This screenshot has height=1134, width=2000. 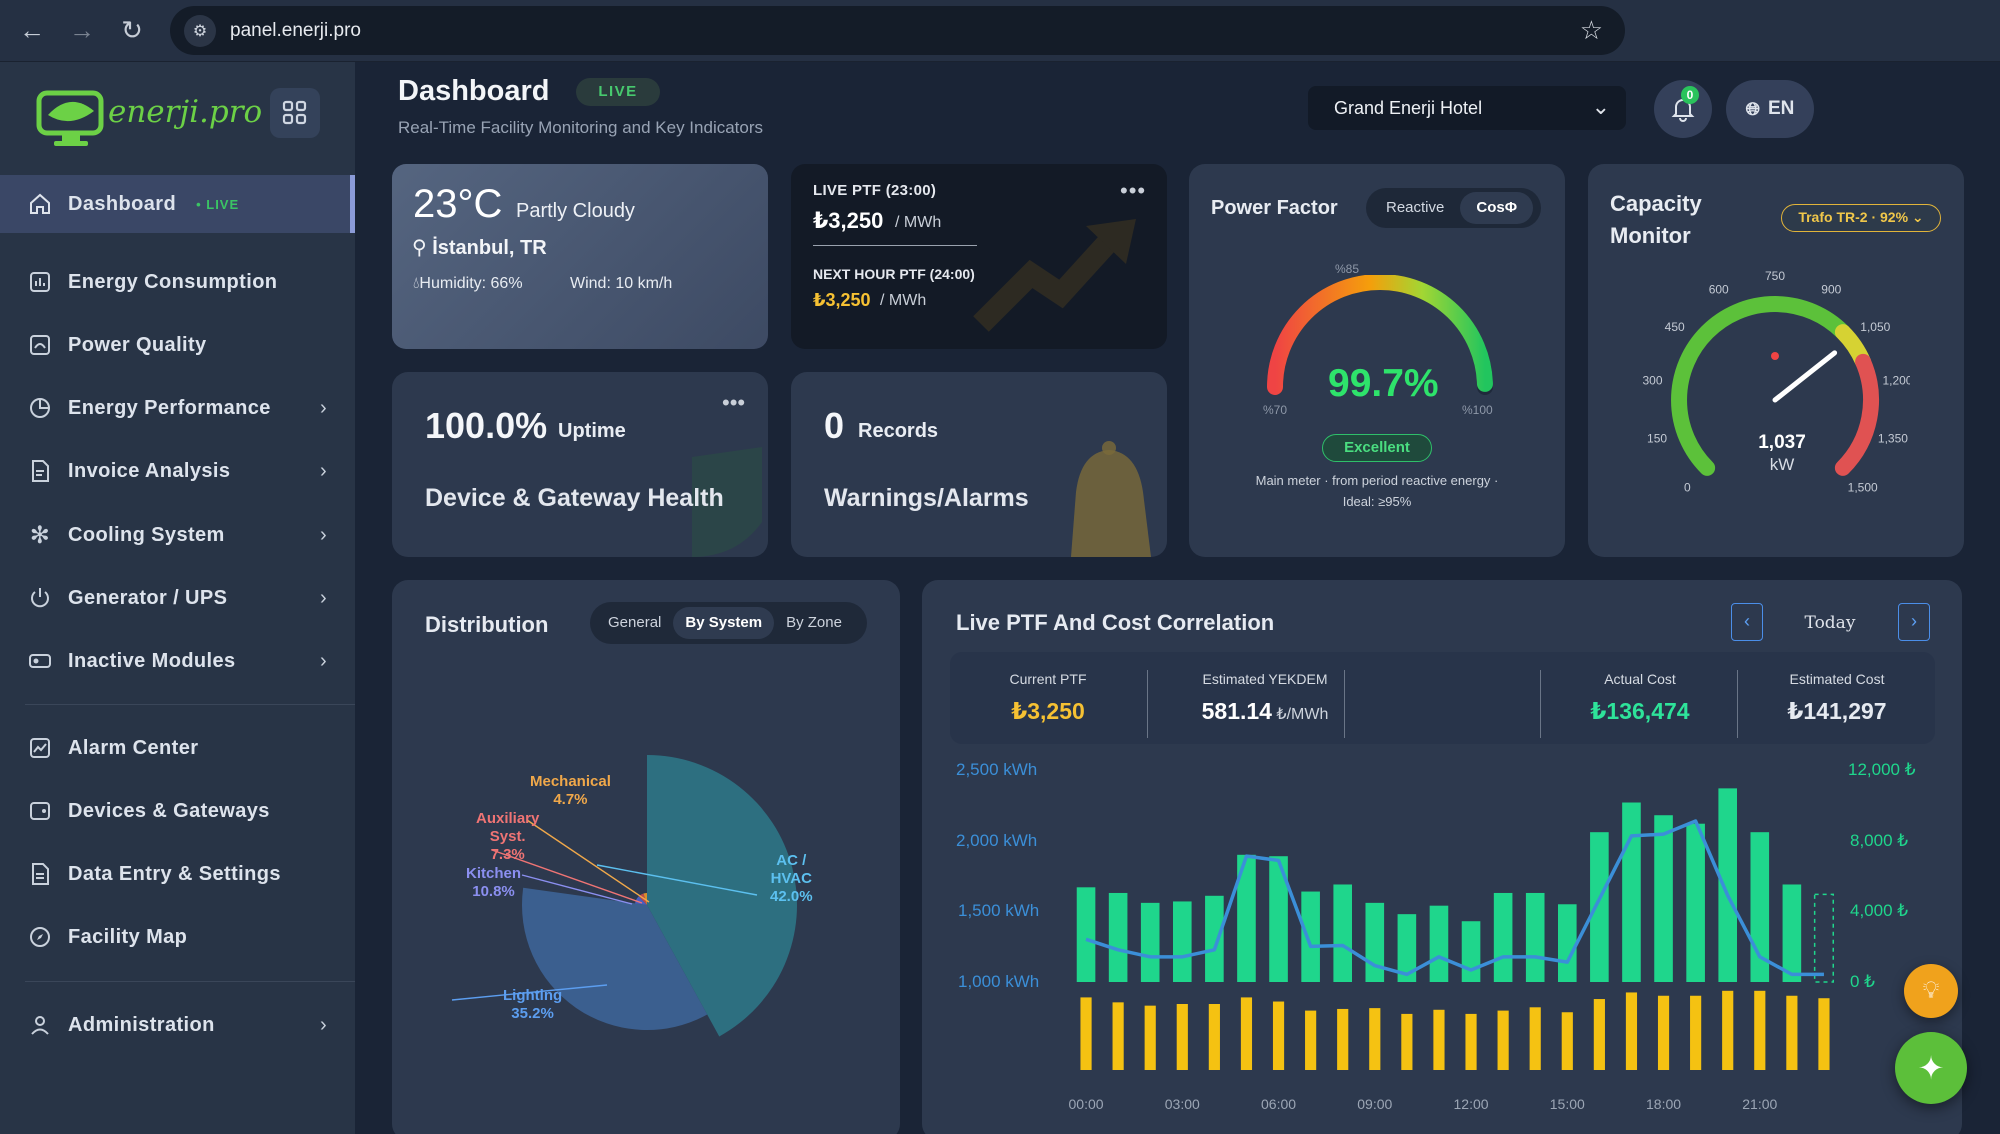 I want to click on sidebar-item-cooling-system: ✻ Cooling System ›, so click(x=177, y=535).